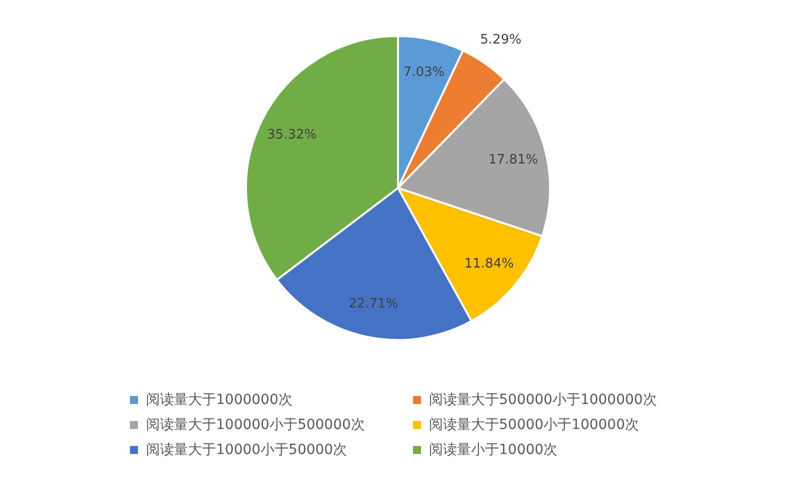 This screenshot has width=800, height=481. I want to click on legend-label: 阅读量小于10000次, so click(493, 450).